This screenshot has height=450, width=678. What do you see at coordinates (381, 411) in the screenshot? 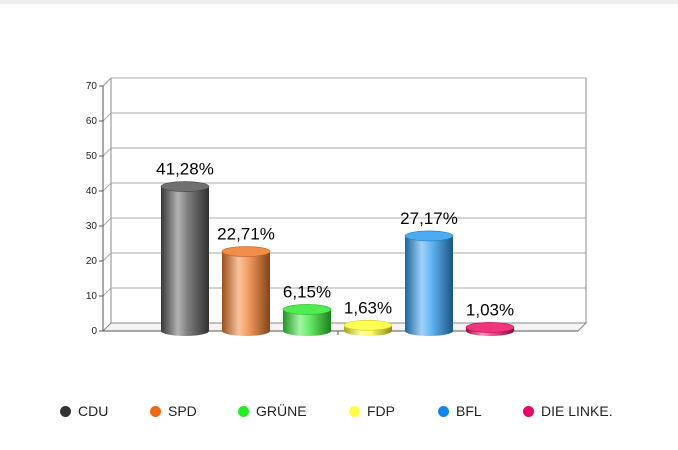
I see `legend-label: FDP` at bounding box center [381, 411].